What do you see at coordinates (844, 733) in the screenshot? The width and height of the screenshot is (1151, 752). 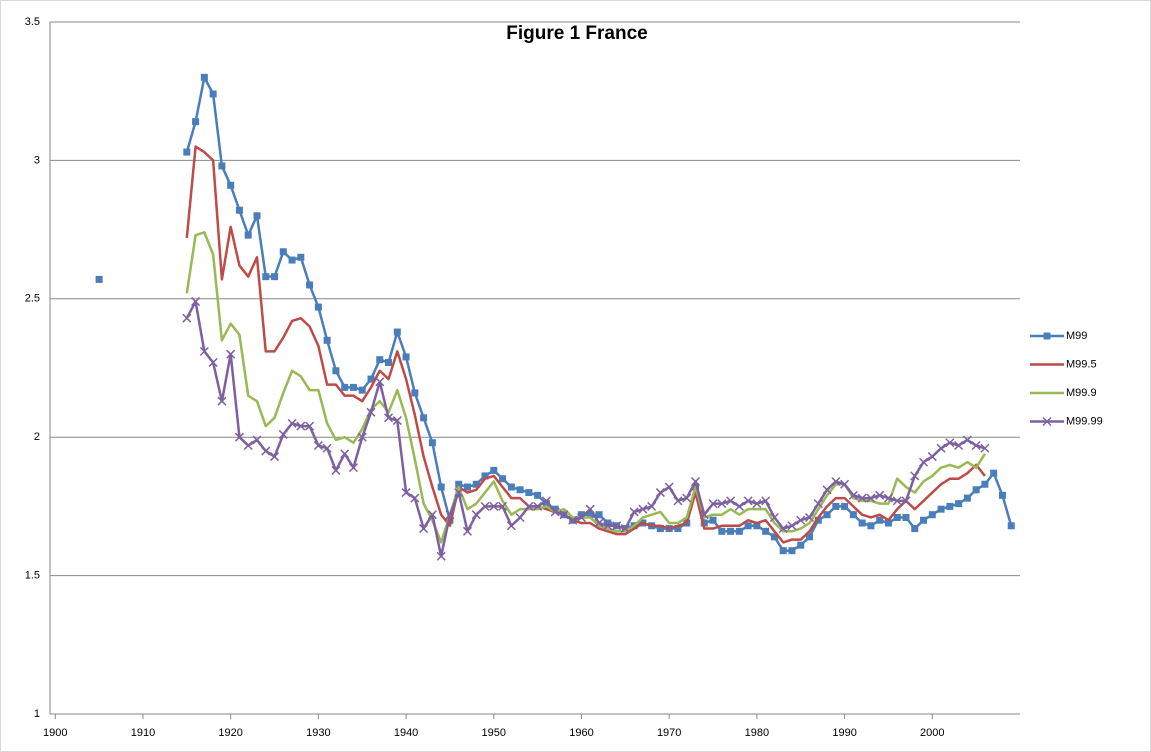 I see `x-tick-label: 1990` at bounding box center [844, 733].